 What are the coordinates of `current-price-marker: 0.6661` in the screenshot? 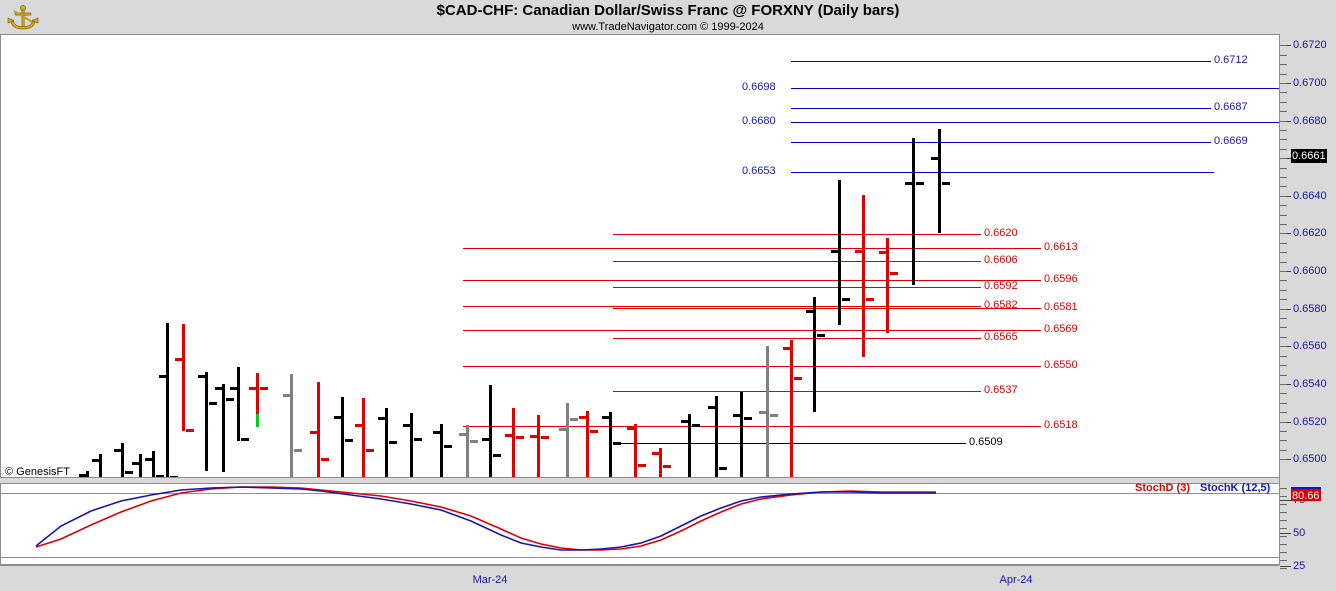 It's located at (1309, 156).